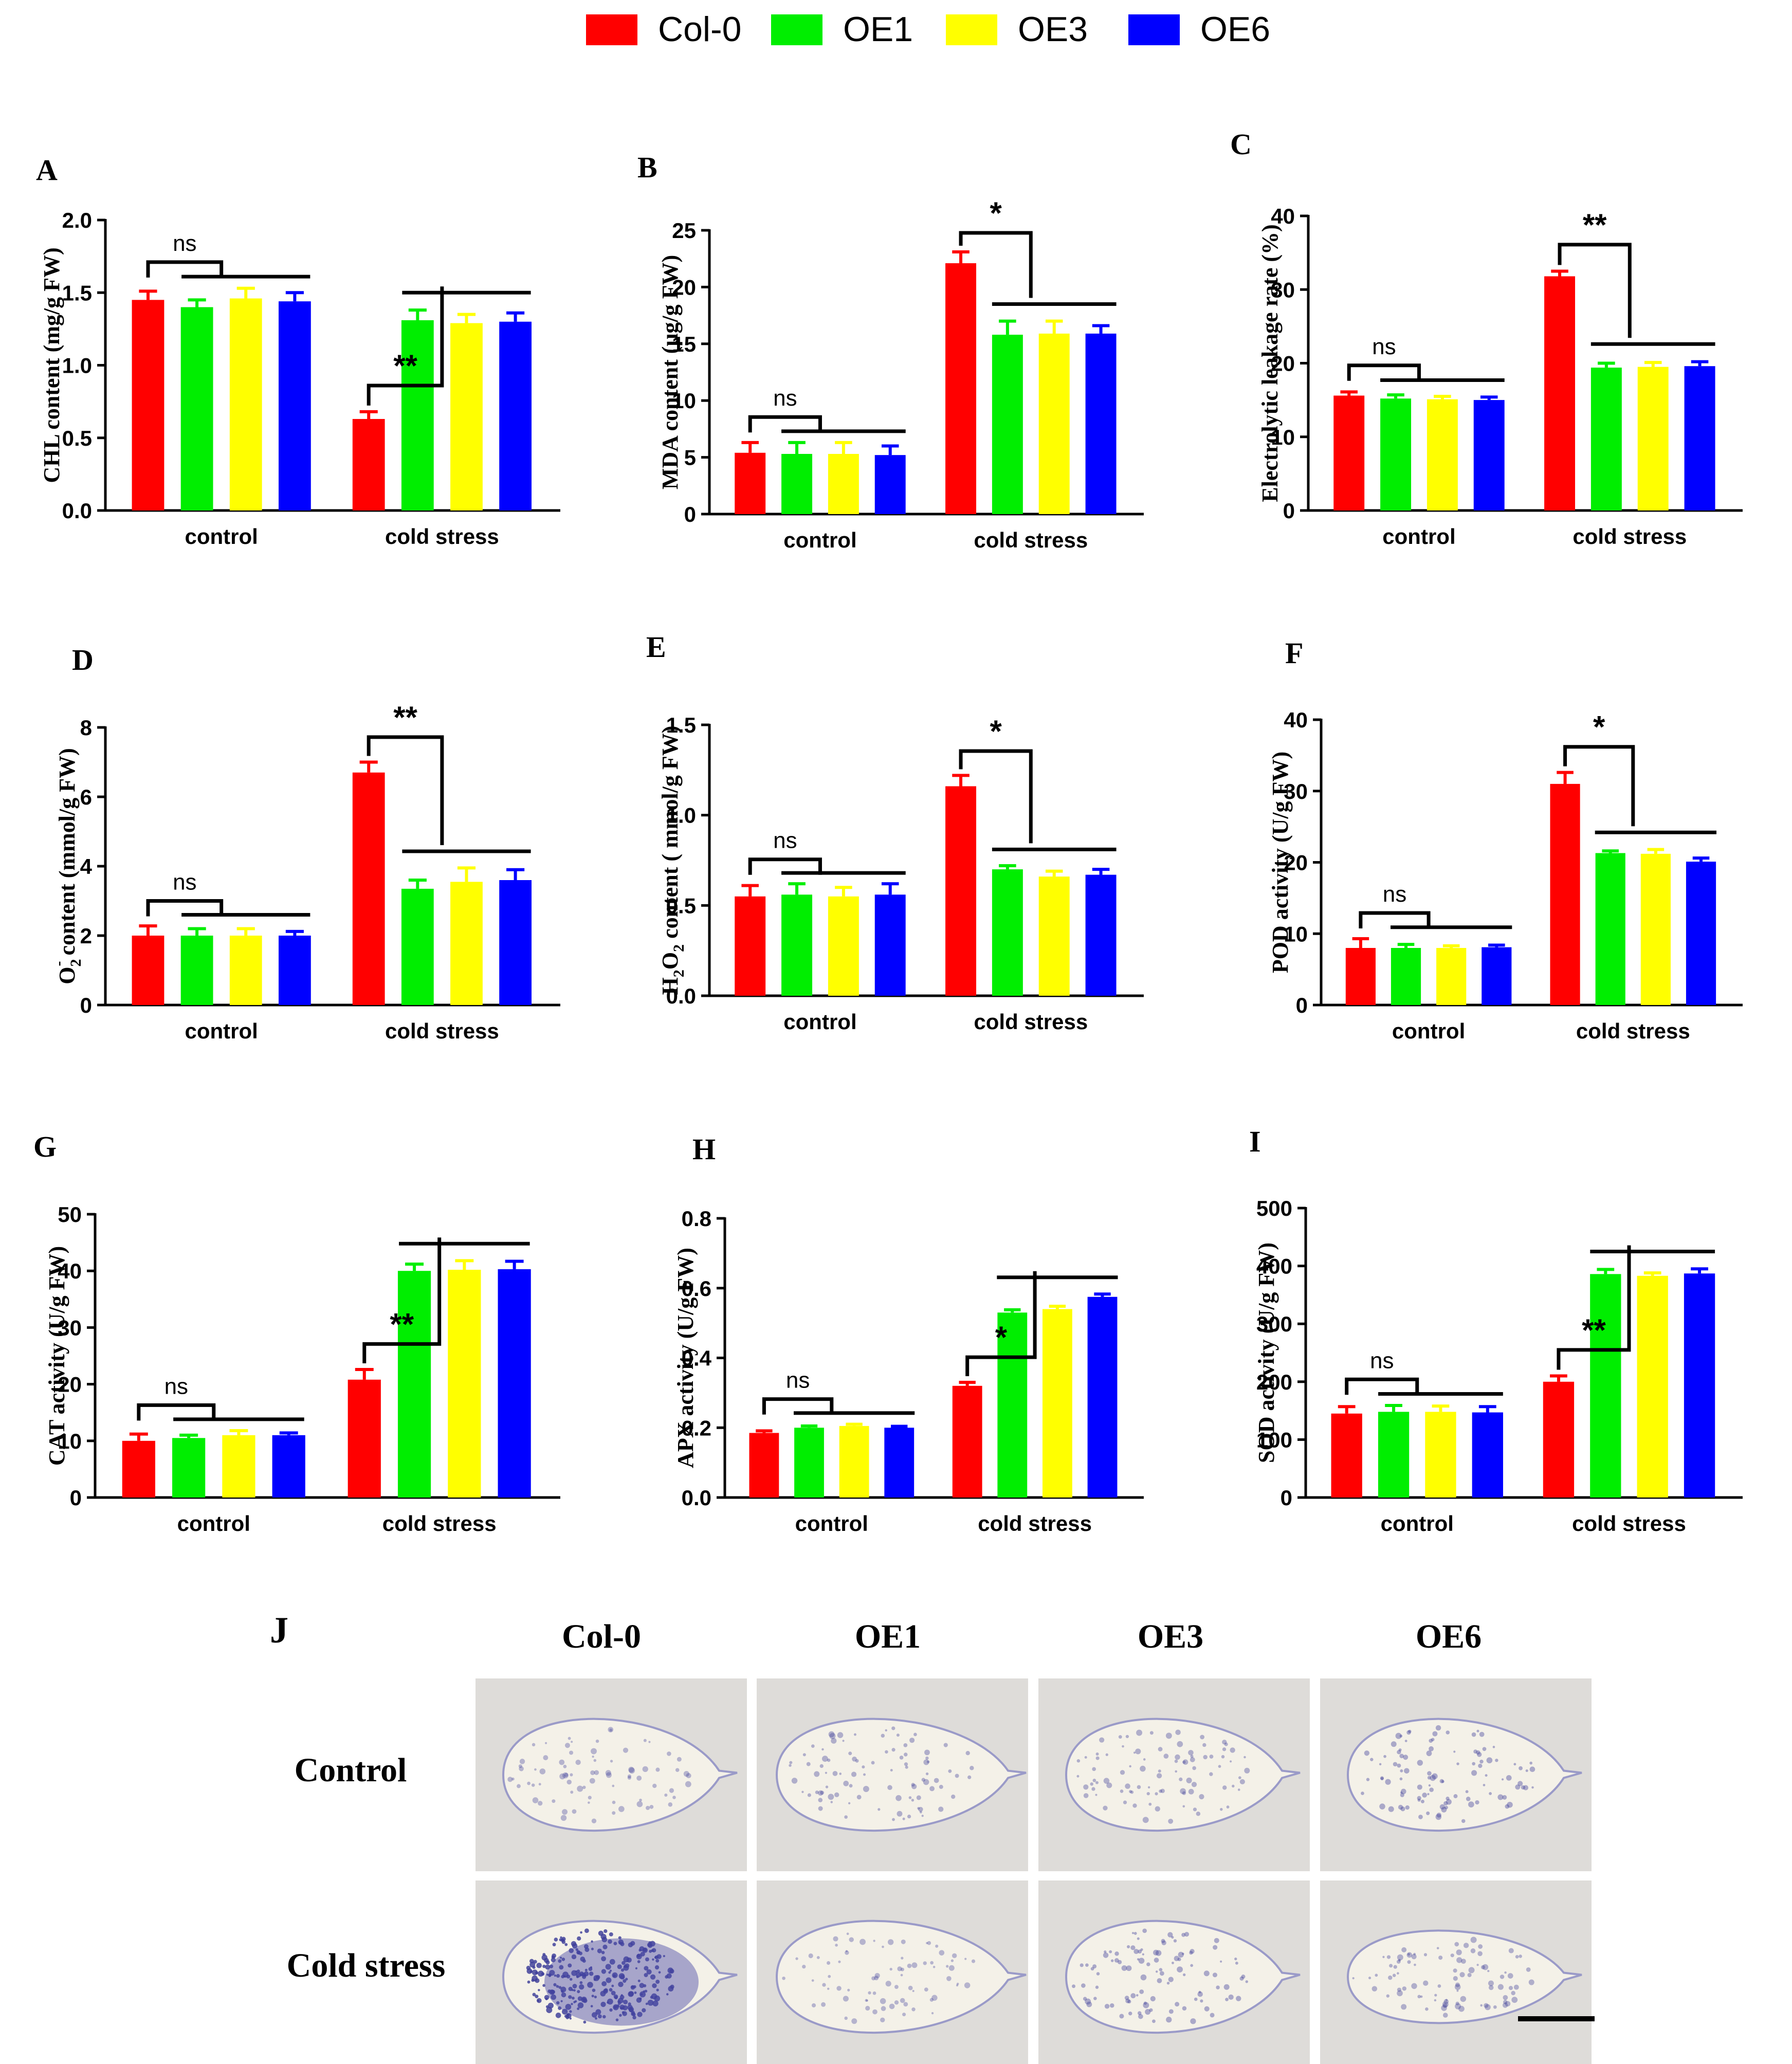  What do you see at coordinates (77, 511) in the screenshot?
I see `y-tick-label: 0.0` at bounding box center [77, 511].